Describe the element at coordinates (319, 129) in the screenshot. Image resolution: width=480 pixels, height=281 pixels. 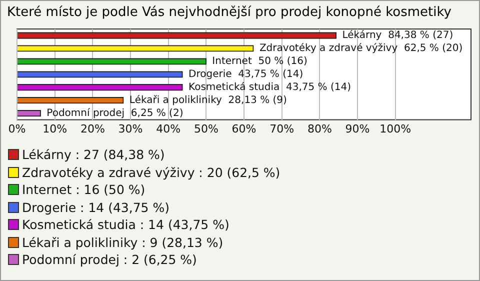
I see `x-tick-label: 80%` at that location.